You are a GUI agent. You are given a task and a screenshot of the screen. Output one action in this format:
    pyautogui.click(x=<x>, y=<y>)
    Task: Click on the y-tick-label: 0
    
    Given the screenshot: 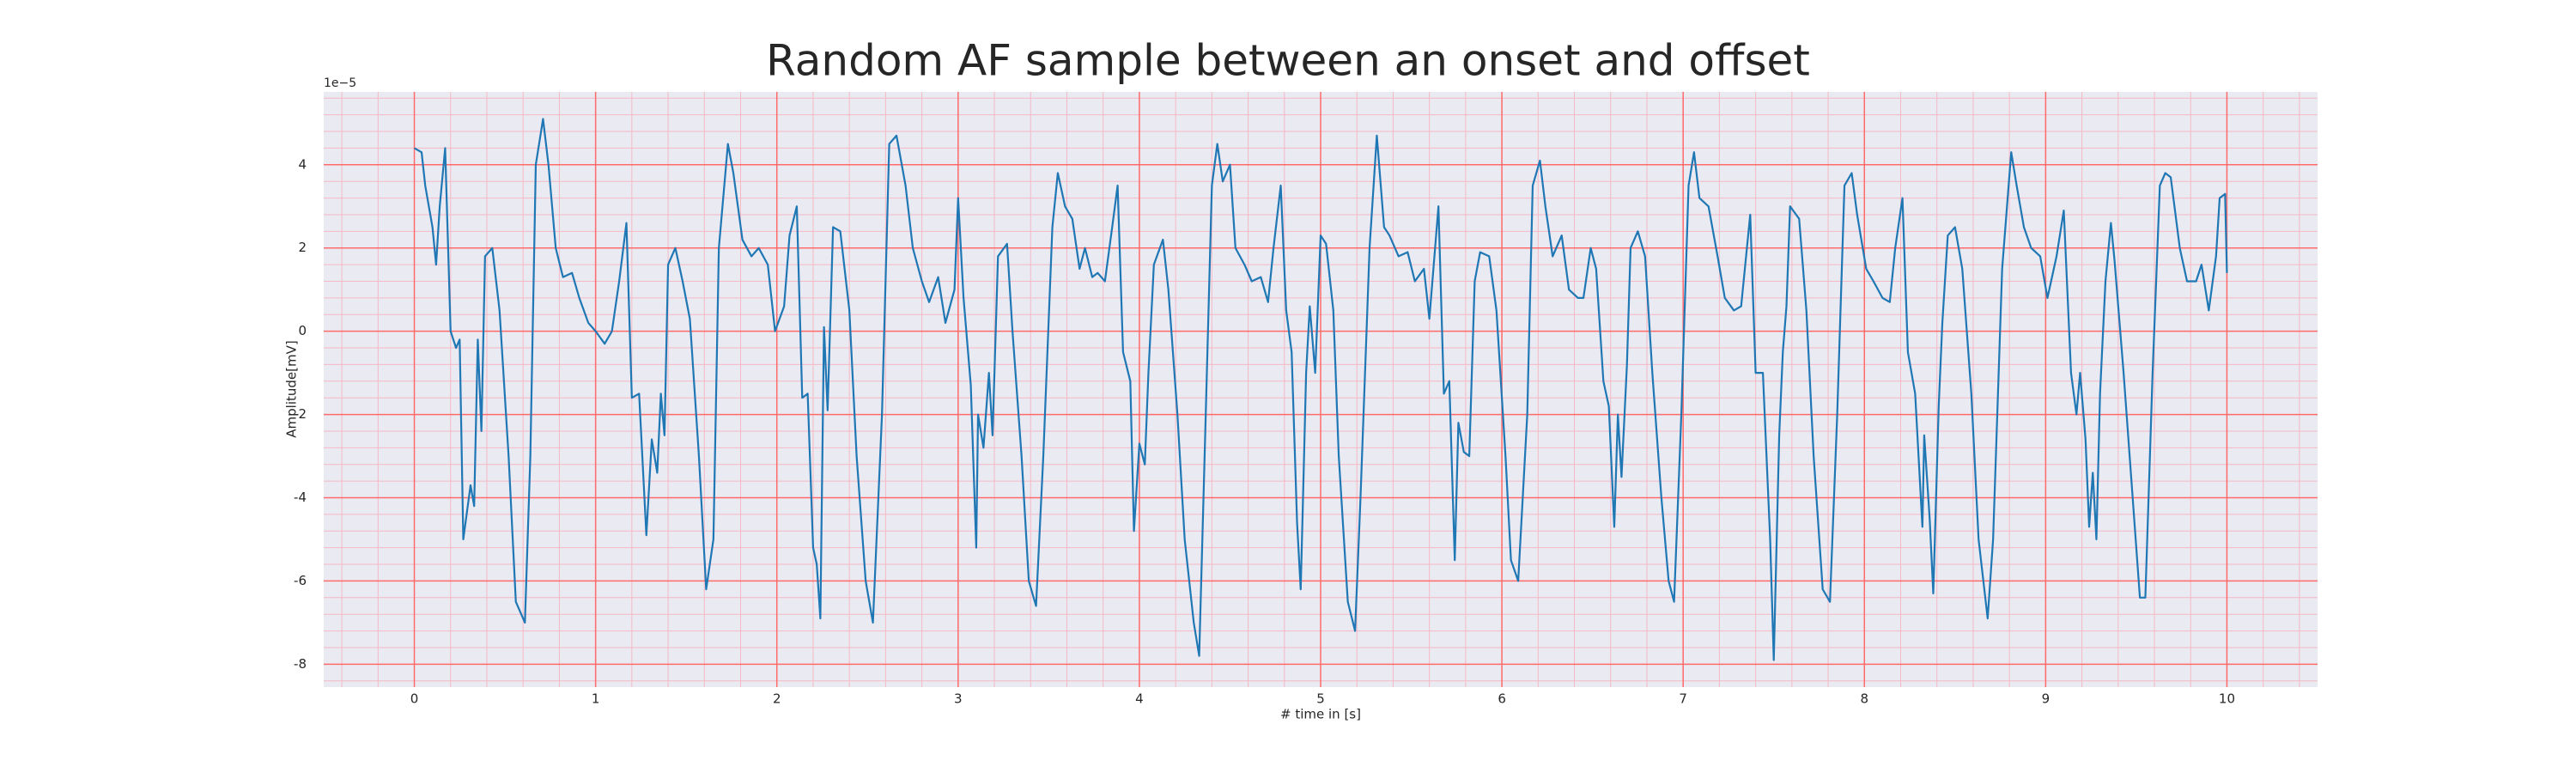 What is the action you would take?
    pyautogui.click(x=302, y=330)
    